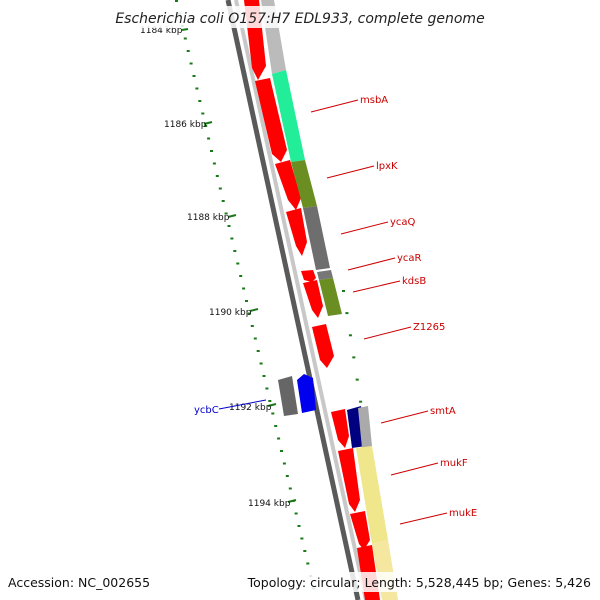  I want to click on gene-label-ycaR: ycaR, so click(409, 258).